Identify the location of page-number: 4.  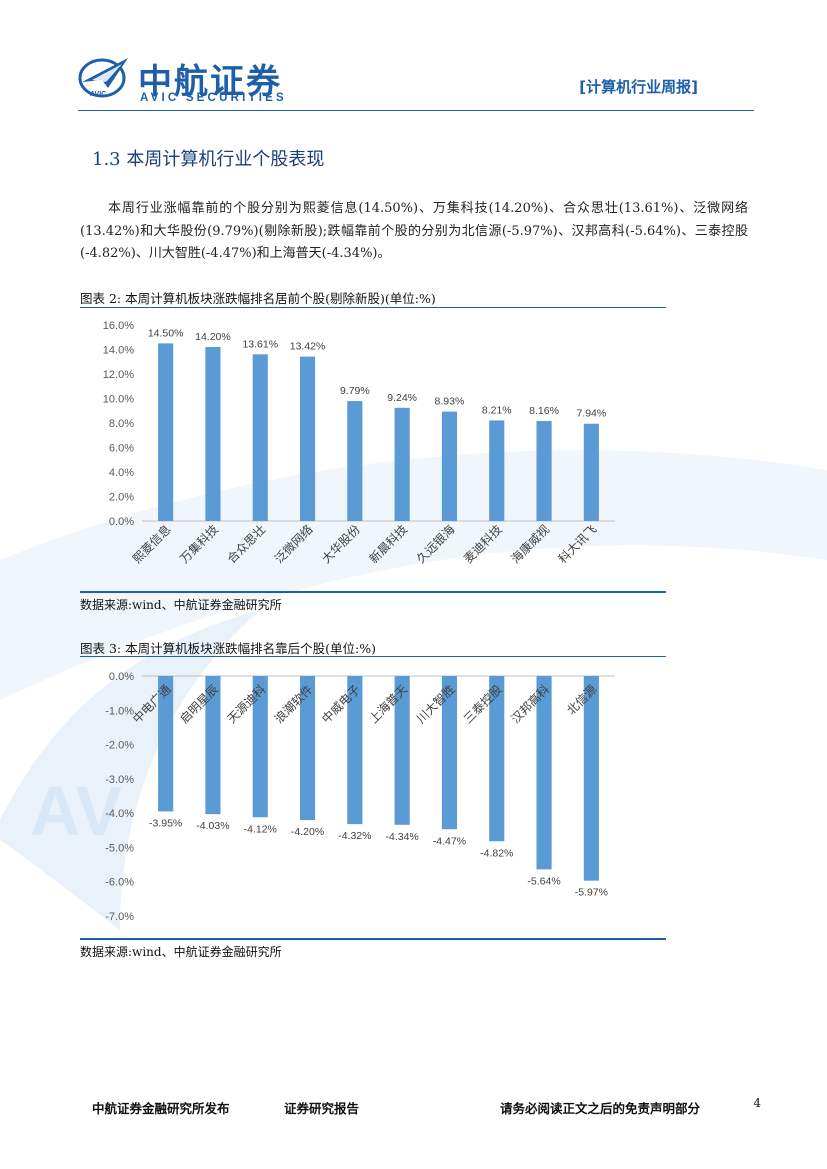
(757, 1103).